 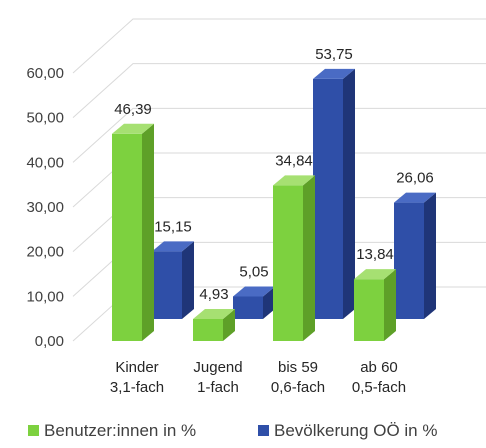 I want to click on legend-item: Benutzer:innen in %, so click(x=112, y=430).